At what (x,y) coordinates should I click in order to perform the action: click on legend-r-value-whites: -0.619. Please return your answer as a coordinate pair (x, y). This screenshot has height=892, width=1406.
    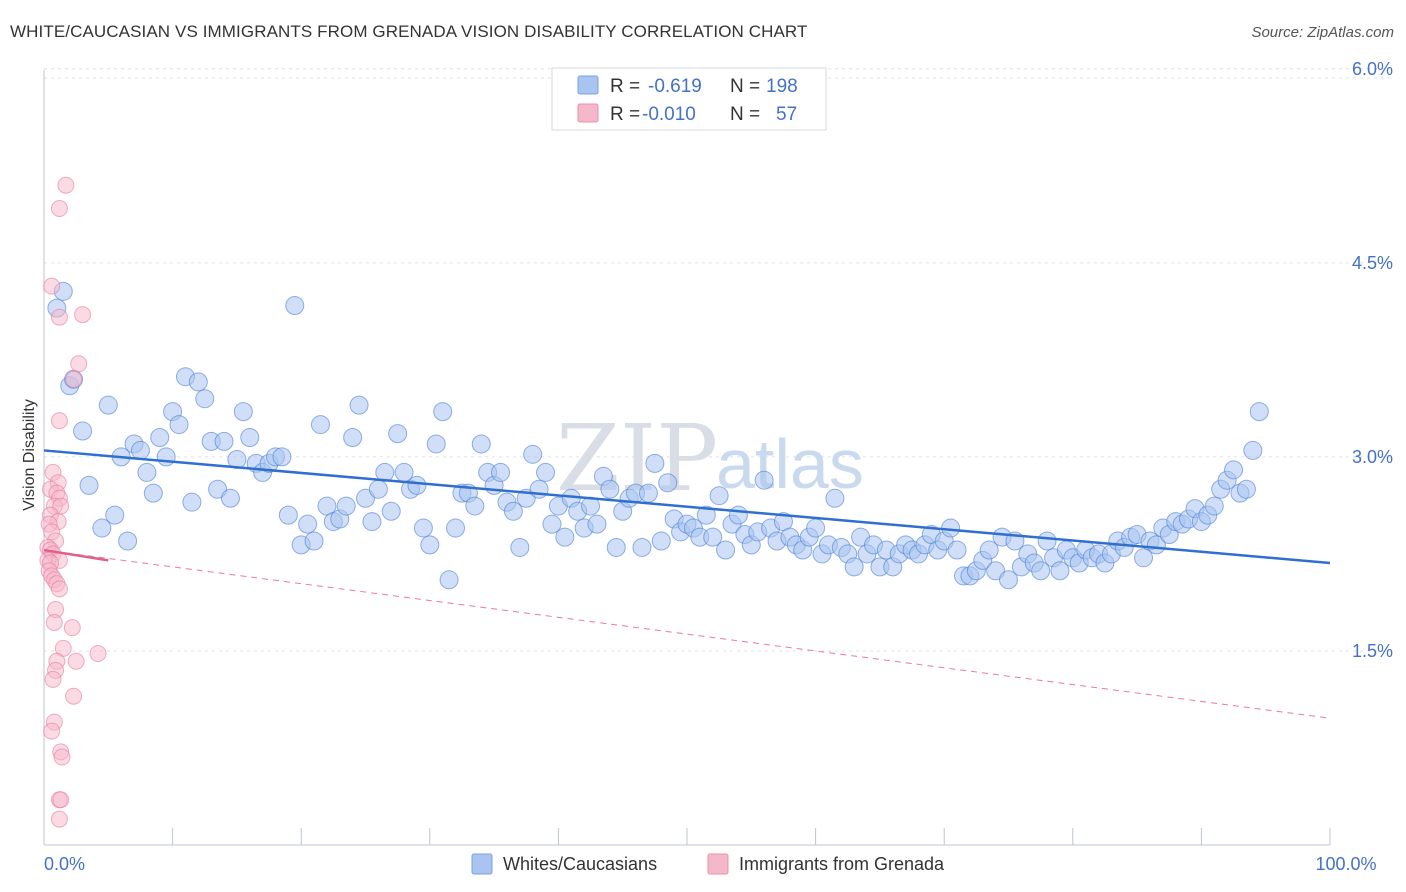
    Looking at the image, I should click on (675, 86).